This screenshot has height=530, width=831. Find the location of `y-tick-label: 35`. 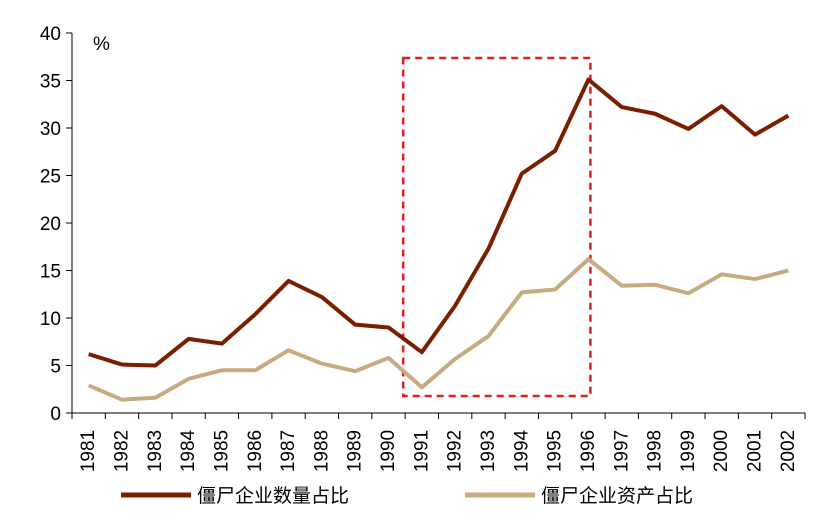

y-tick-label: 35 is located at coordinates (50, 82).